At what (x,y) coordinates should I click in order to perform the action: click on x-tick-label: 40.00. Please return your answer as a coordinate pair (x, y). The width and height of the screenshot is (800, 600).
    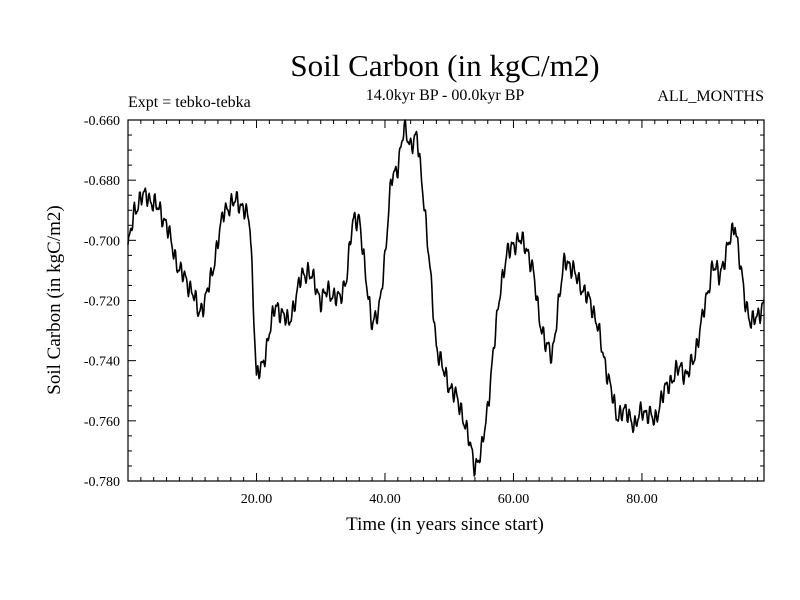
    Looking at the image, I should click on (385, 499).